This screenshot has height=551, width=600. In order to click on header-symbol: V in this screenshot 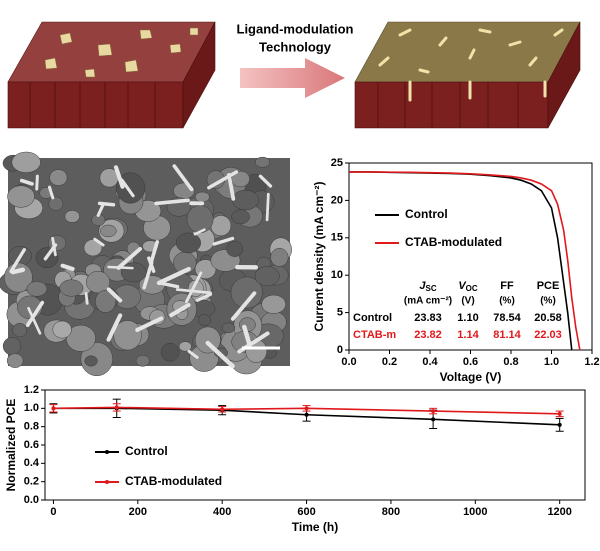, I will do `click(462, 286)`.